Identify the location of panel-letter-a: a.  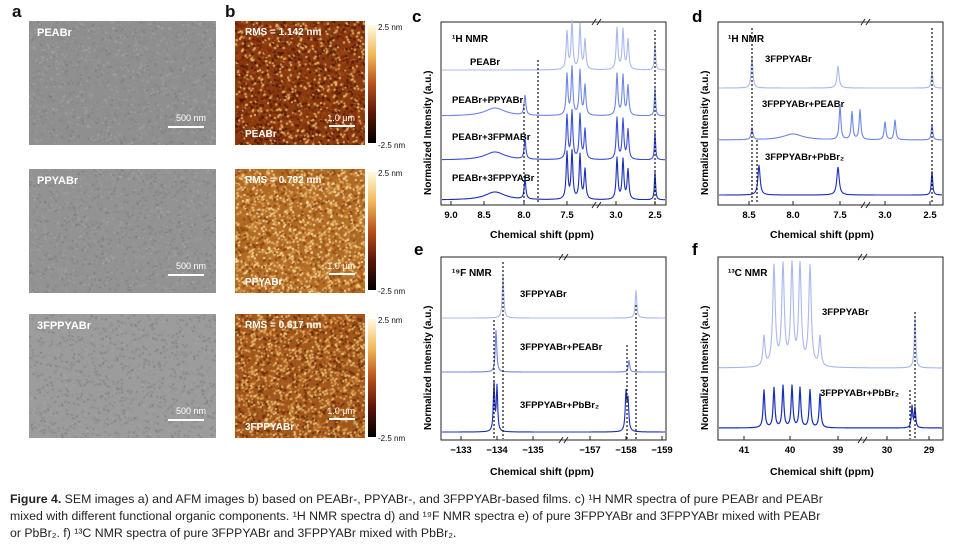
(17, 11).